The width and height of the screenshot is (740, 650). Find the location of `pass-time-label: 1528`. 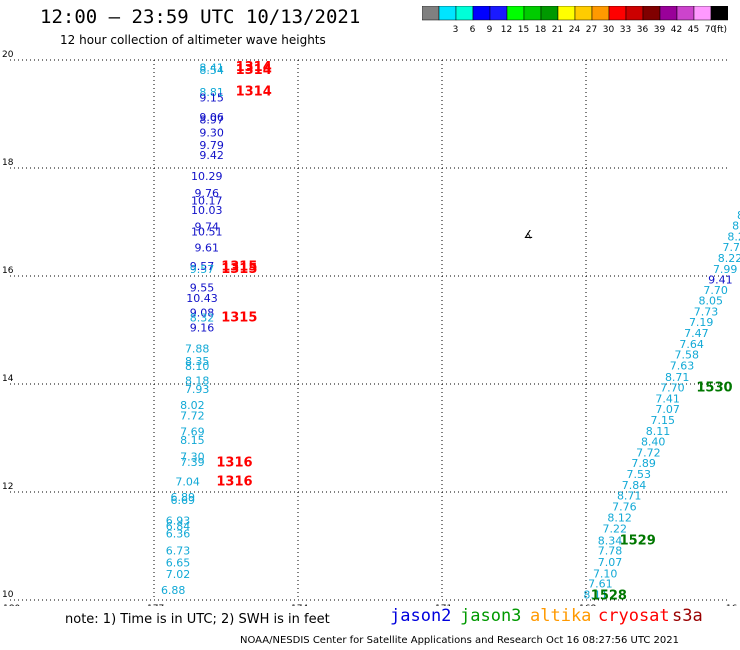

pass-time-label: 1528 is located at coordinates (609, 595).